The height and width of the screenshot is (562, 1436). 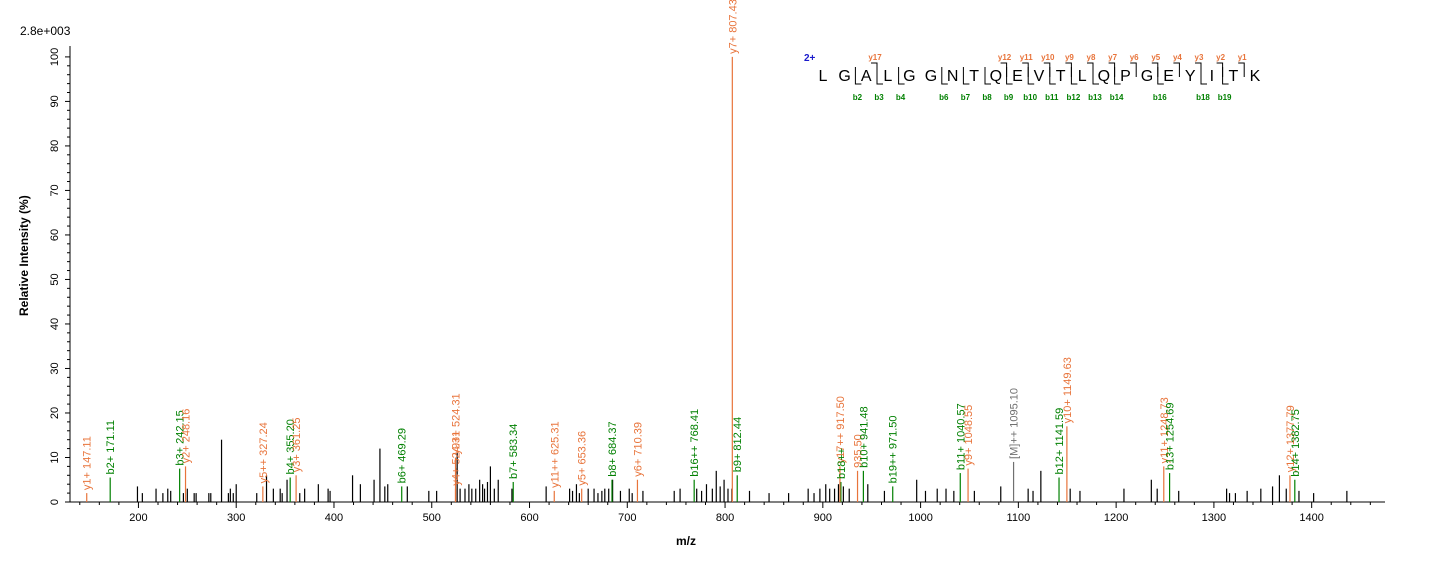 I want to click on sequence-residue: N, so click(x=953, y=76).